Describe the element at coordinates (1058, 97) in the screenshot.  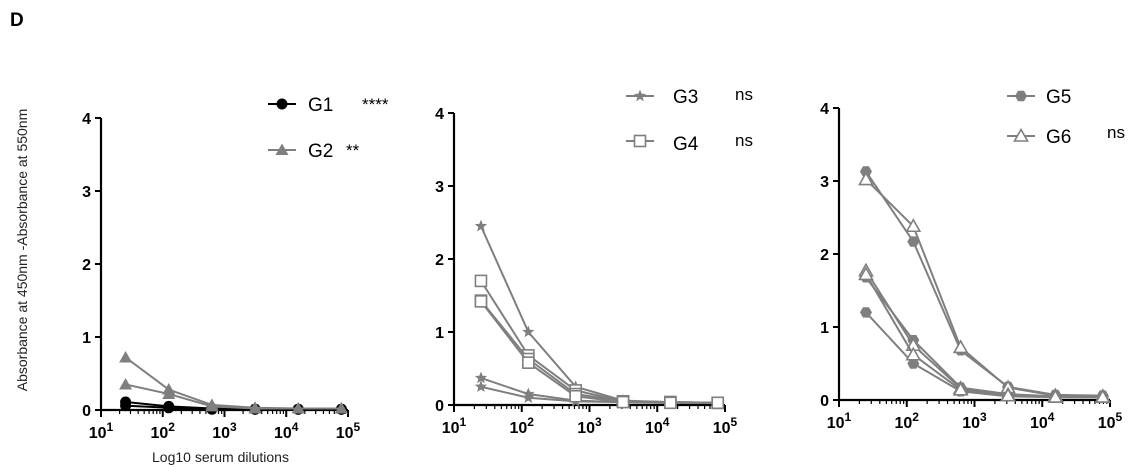
I see `legend-label: G5` at that location.